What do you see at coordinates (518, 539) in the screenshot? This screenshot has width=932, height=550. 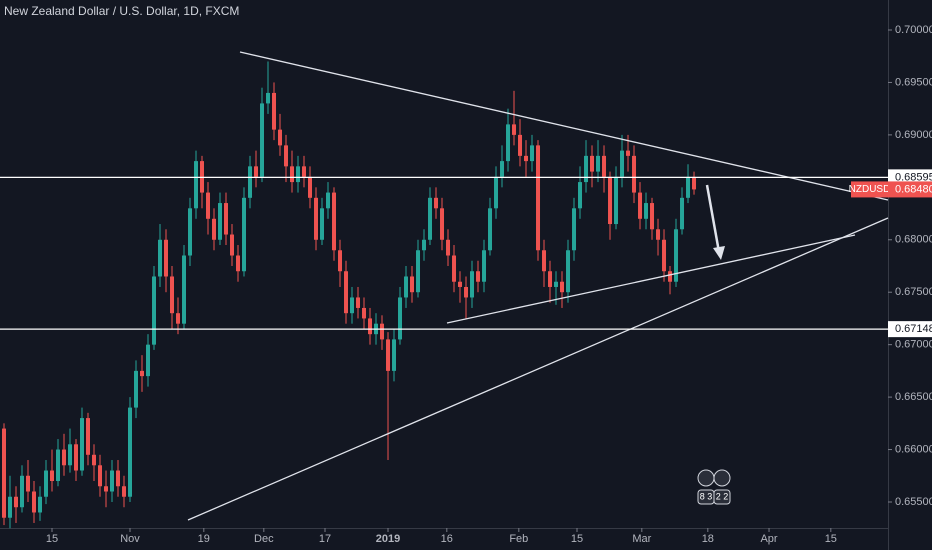 I see `x-tick-label: Feb` at bounding box center [518, 539].